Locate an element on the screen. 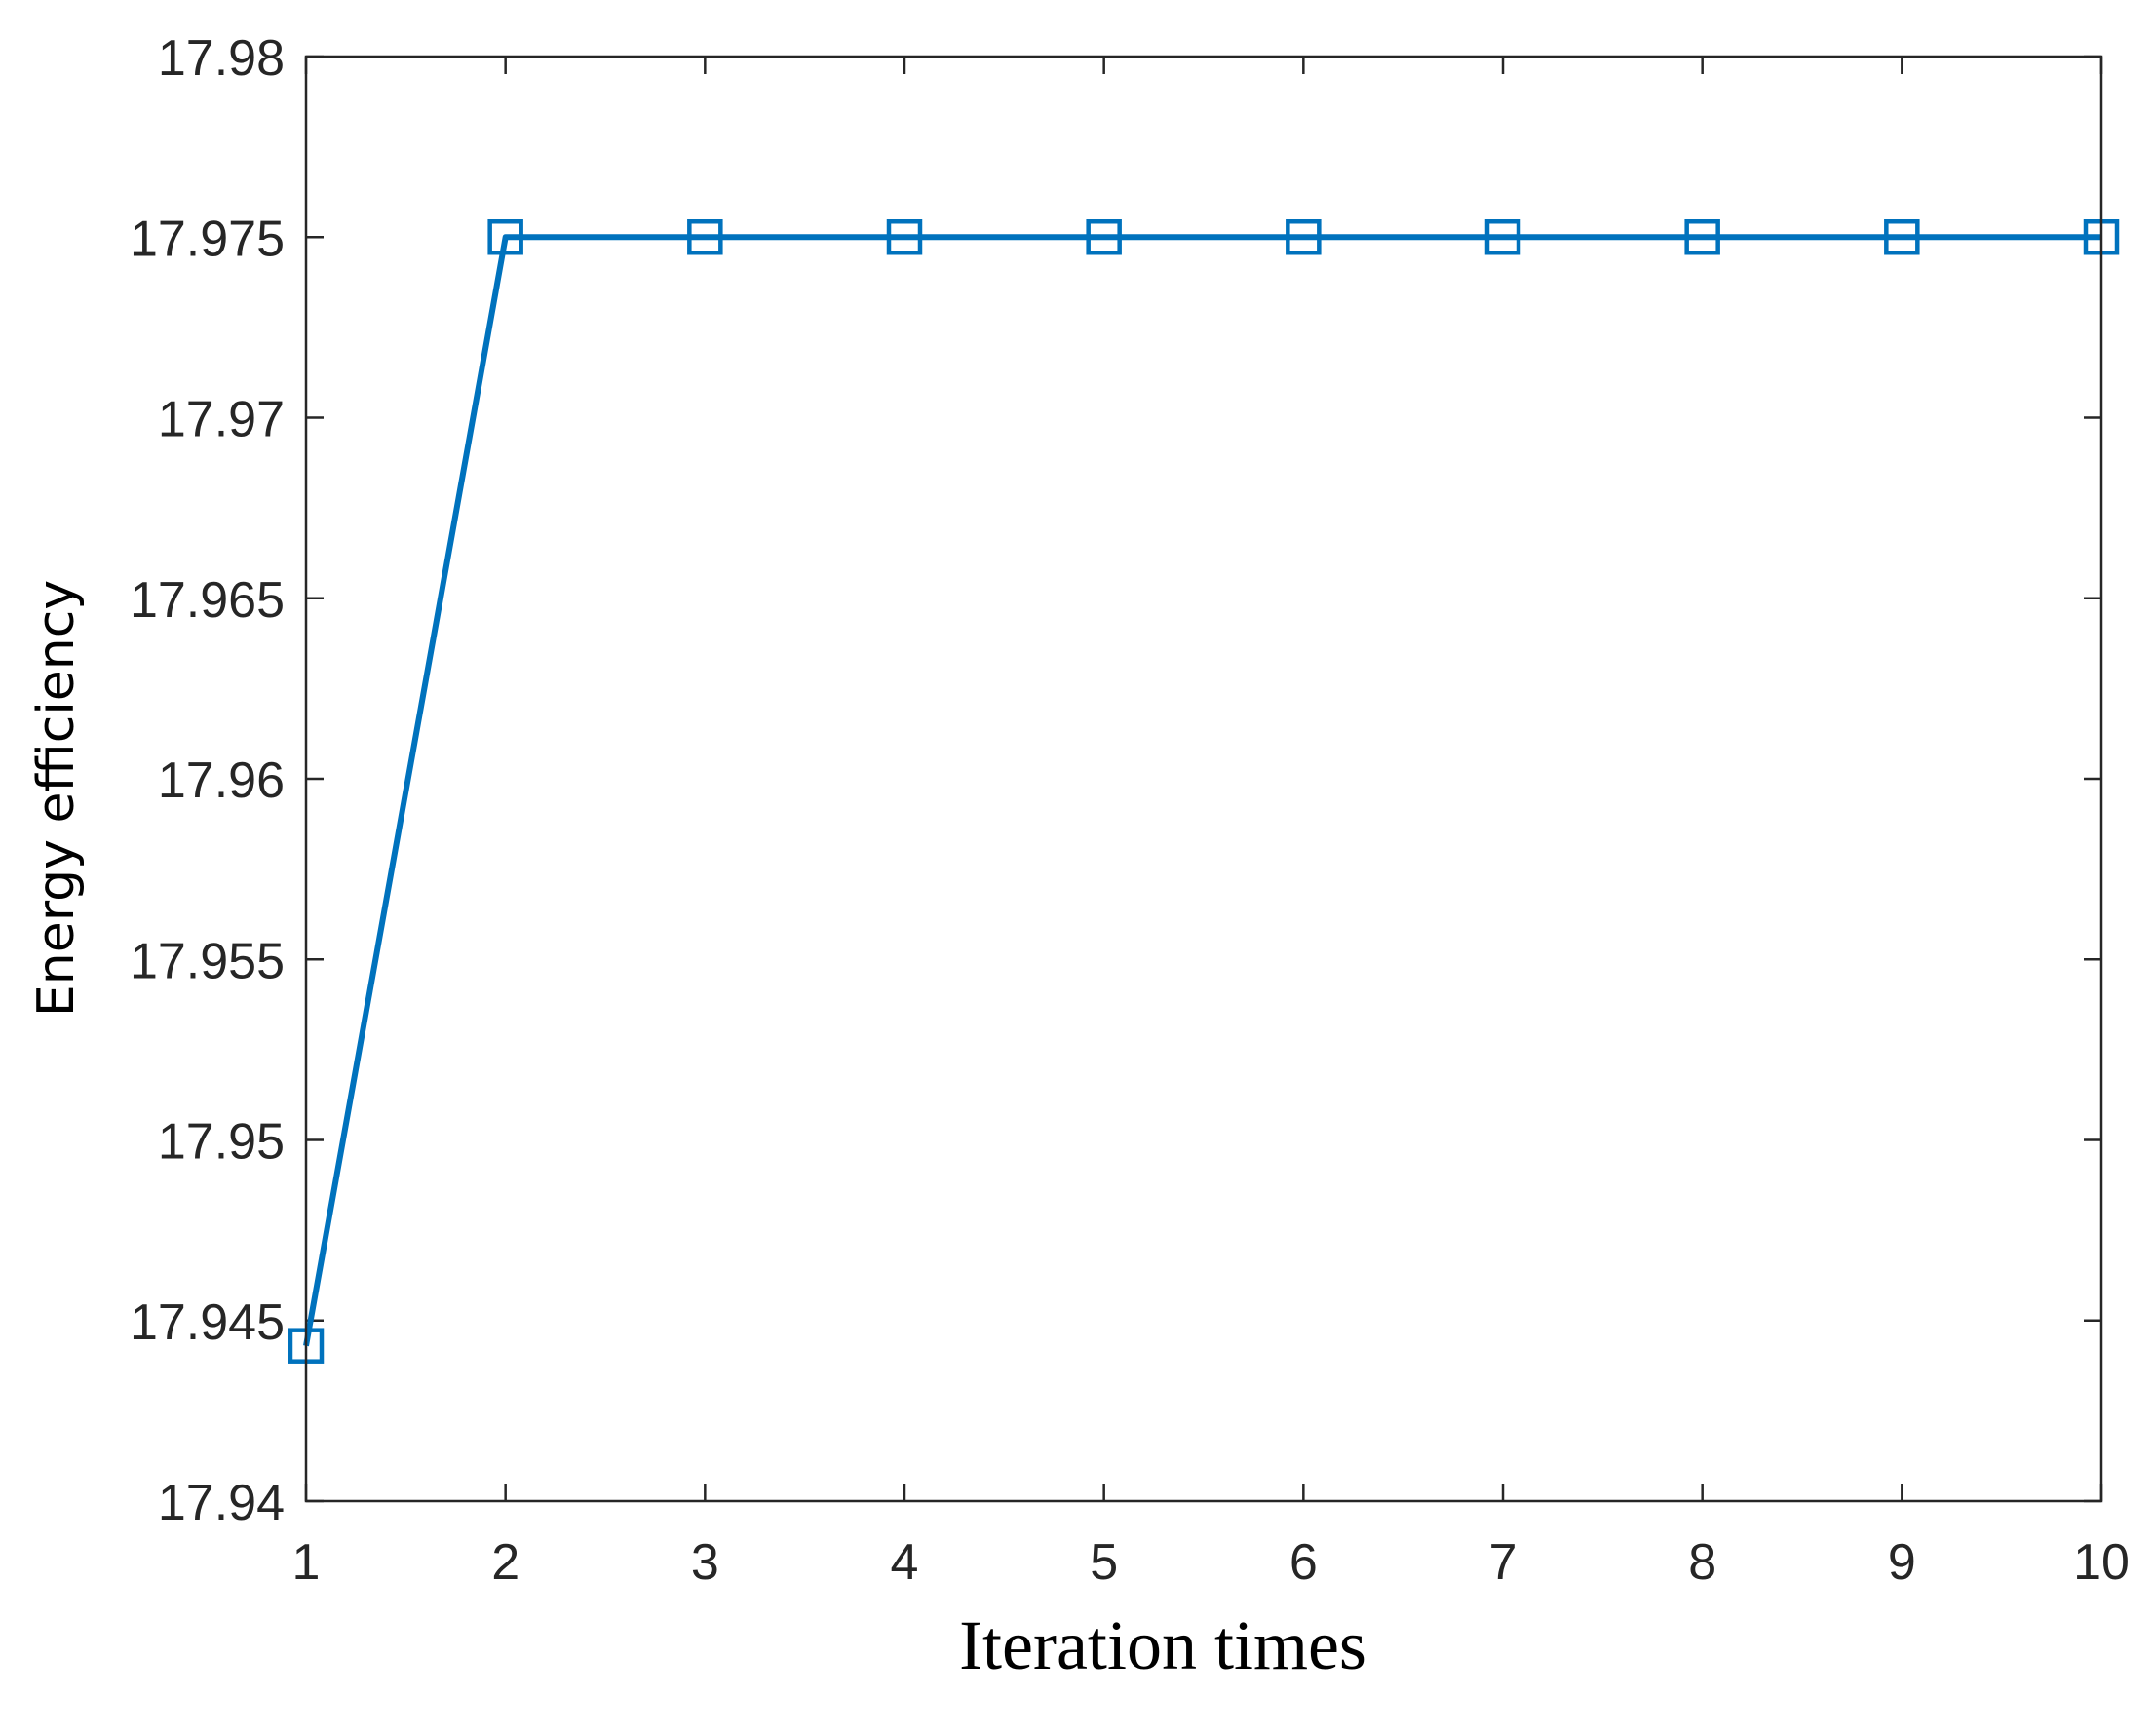  x-tick-label: 10 is located at coordinates (2101, 1562).